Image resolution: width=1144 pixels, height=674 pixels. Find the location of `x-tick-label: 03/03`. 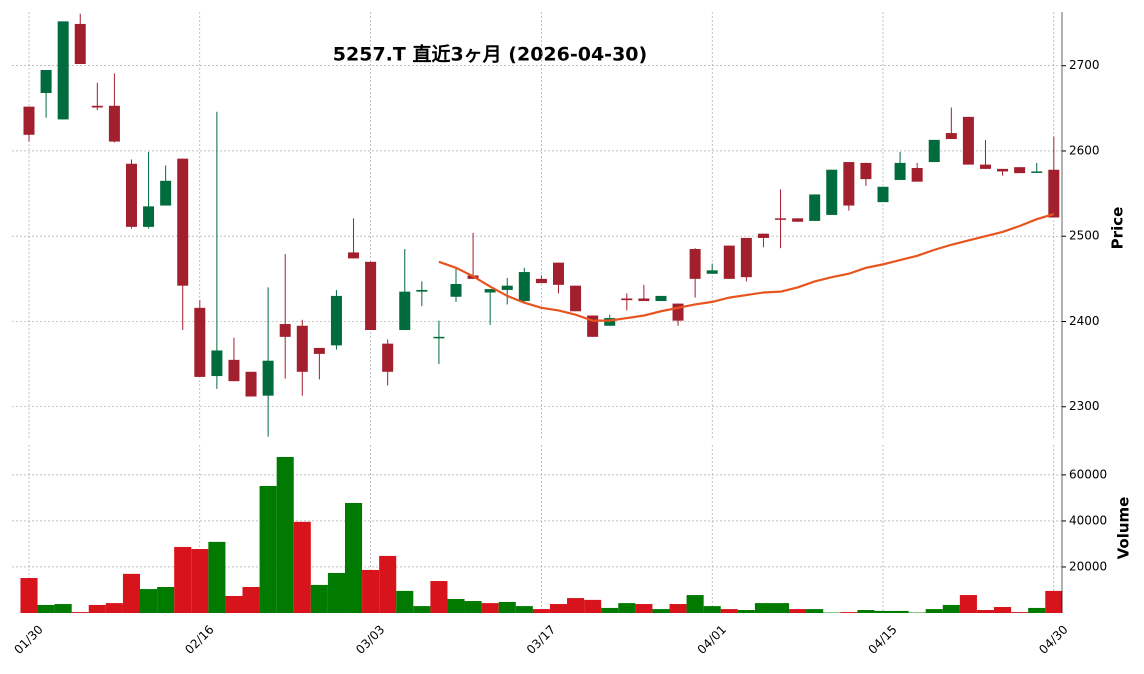

x-tick-label: 03/03 is located at coordinates (370, 639).